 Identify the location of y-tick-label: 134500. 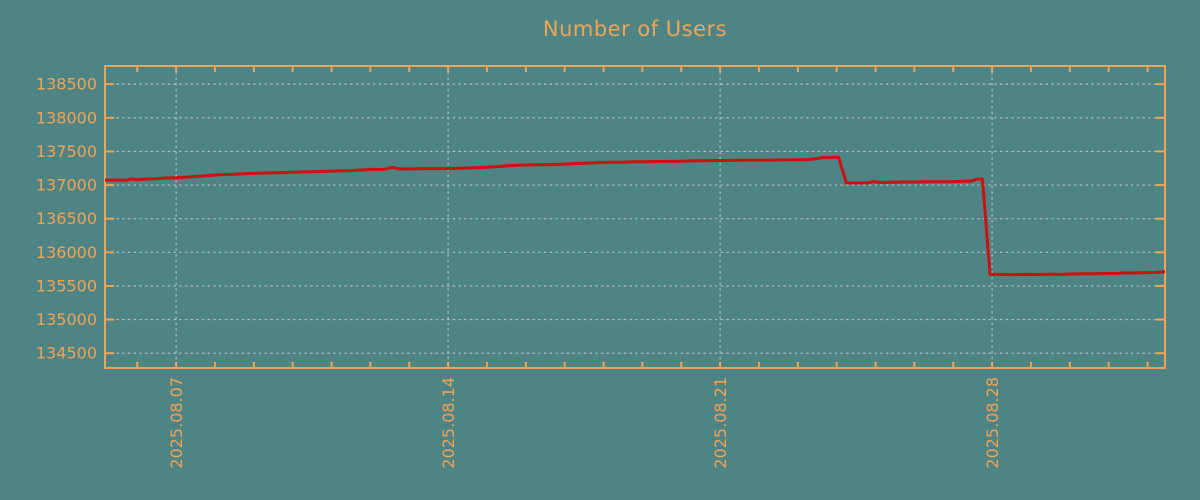
(66, 353).